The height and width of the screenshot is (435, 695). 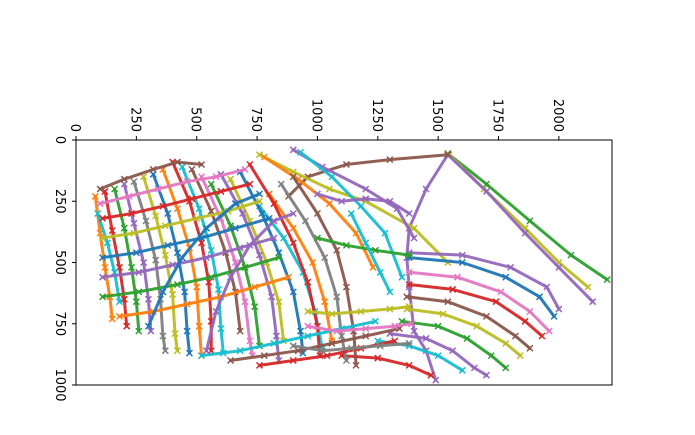 What do you see at coordinates (436, 115) in the screenshot?
I see `x-tick-label: 1500` at bounding box center [436, 115].